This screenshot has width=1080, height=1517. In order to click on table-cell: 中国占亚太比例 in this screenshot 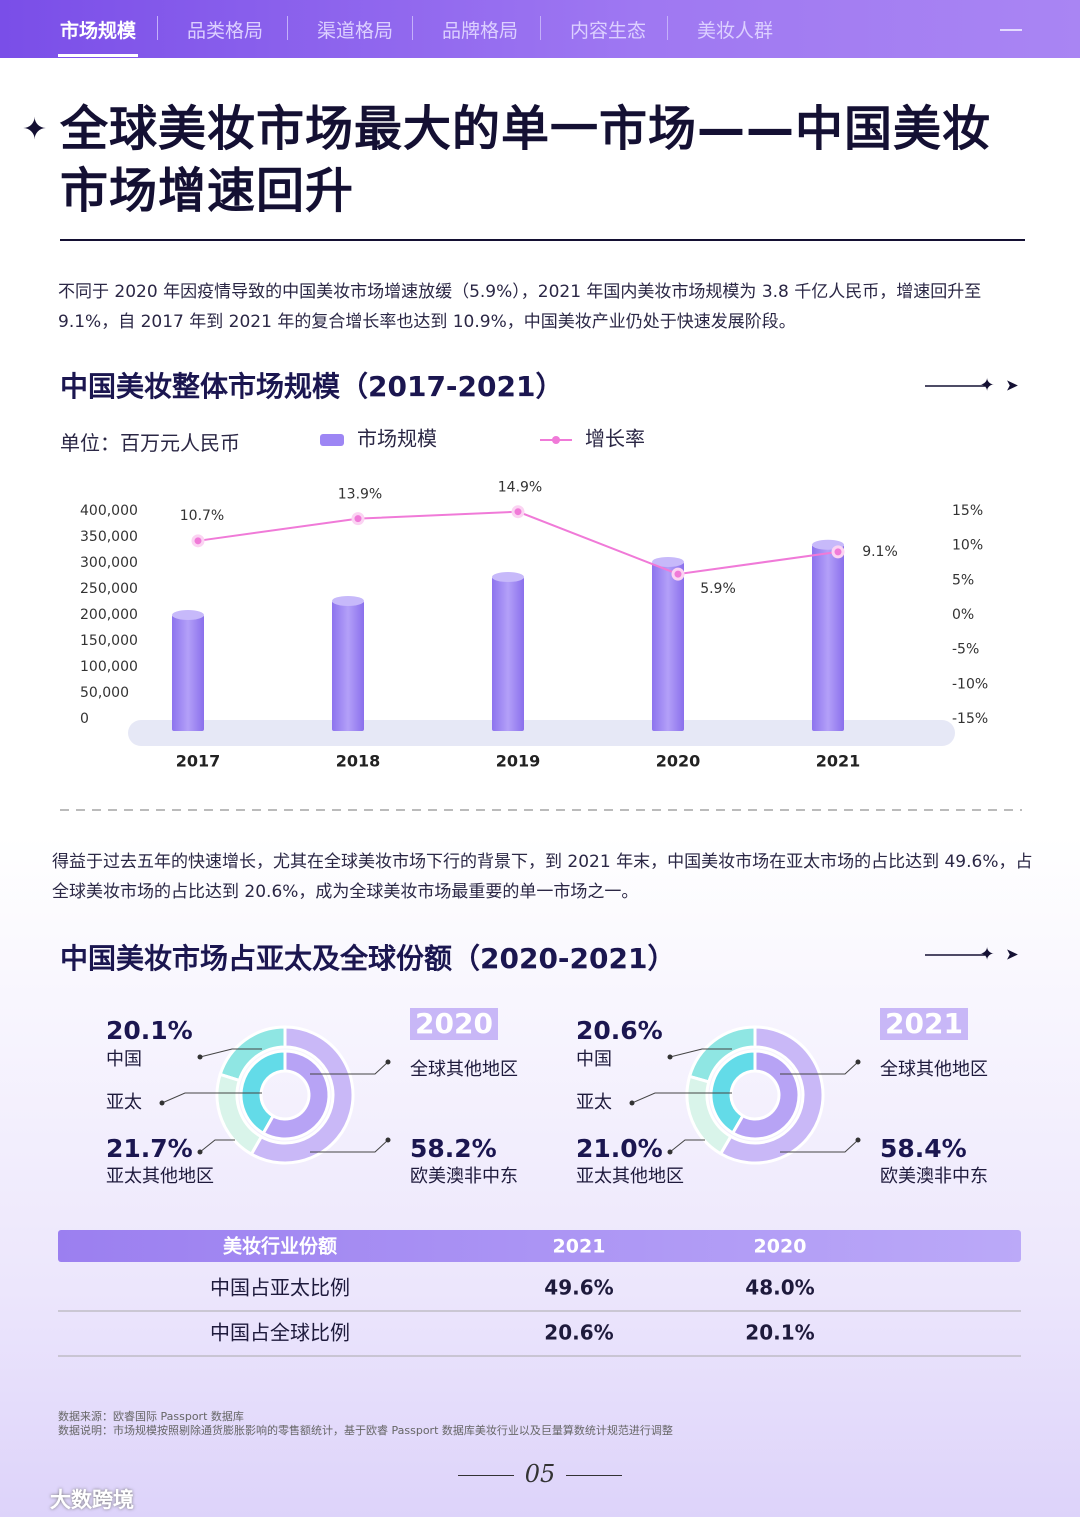, I will do `click(280, 1288)`.